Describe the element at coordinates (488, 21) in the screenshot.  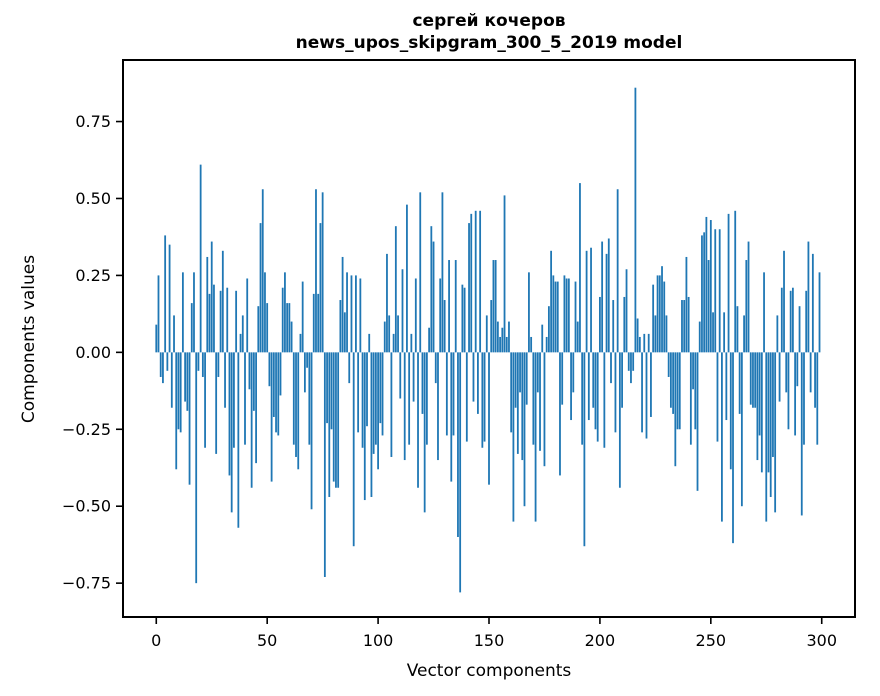
I see `chart-title: сергей кочеров` at that location.